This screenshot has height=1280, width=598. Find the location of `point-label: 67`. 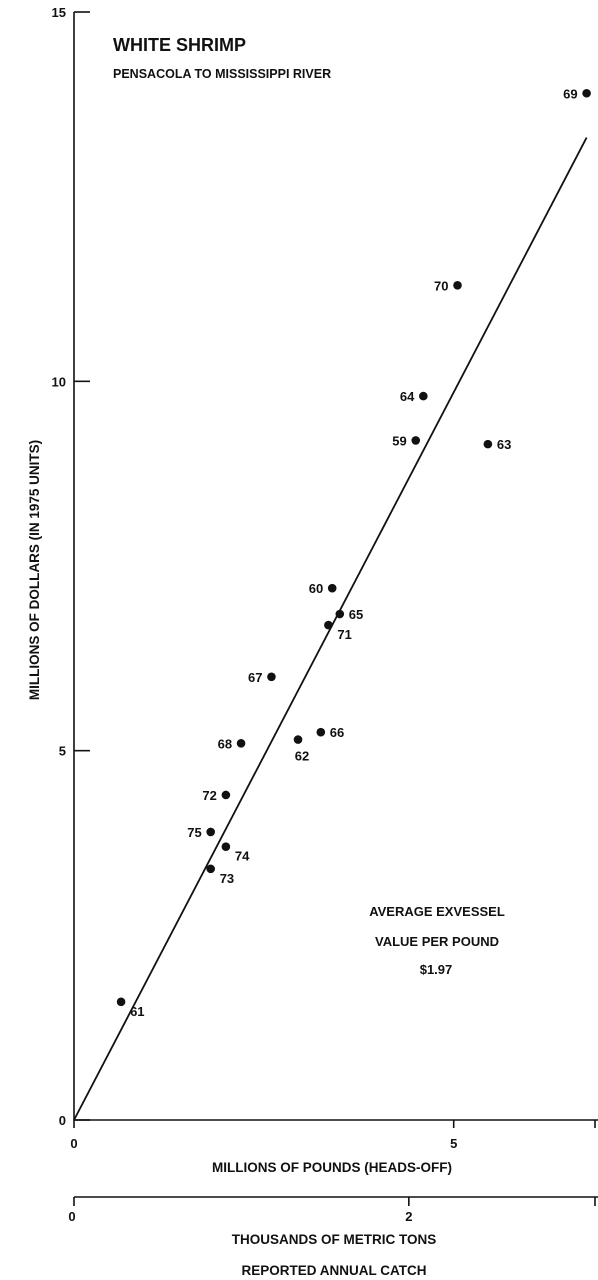

point-label: 67 is located at coordinates (255, 677).